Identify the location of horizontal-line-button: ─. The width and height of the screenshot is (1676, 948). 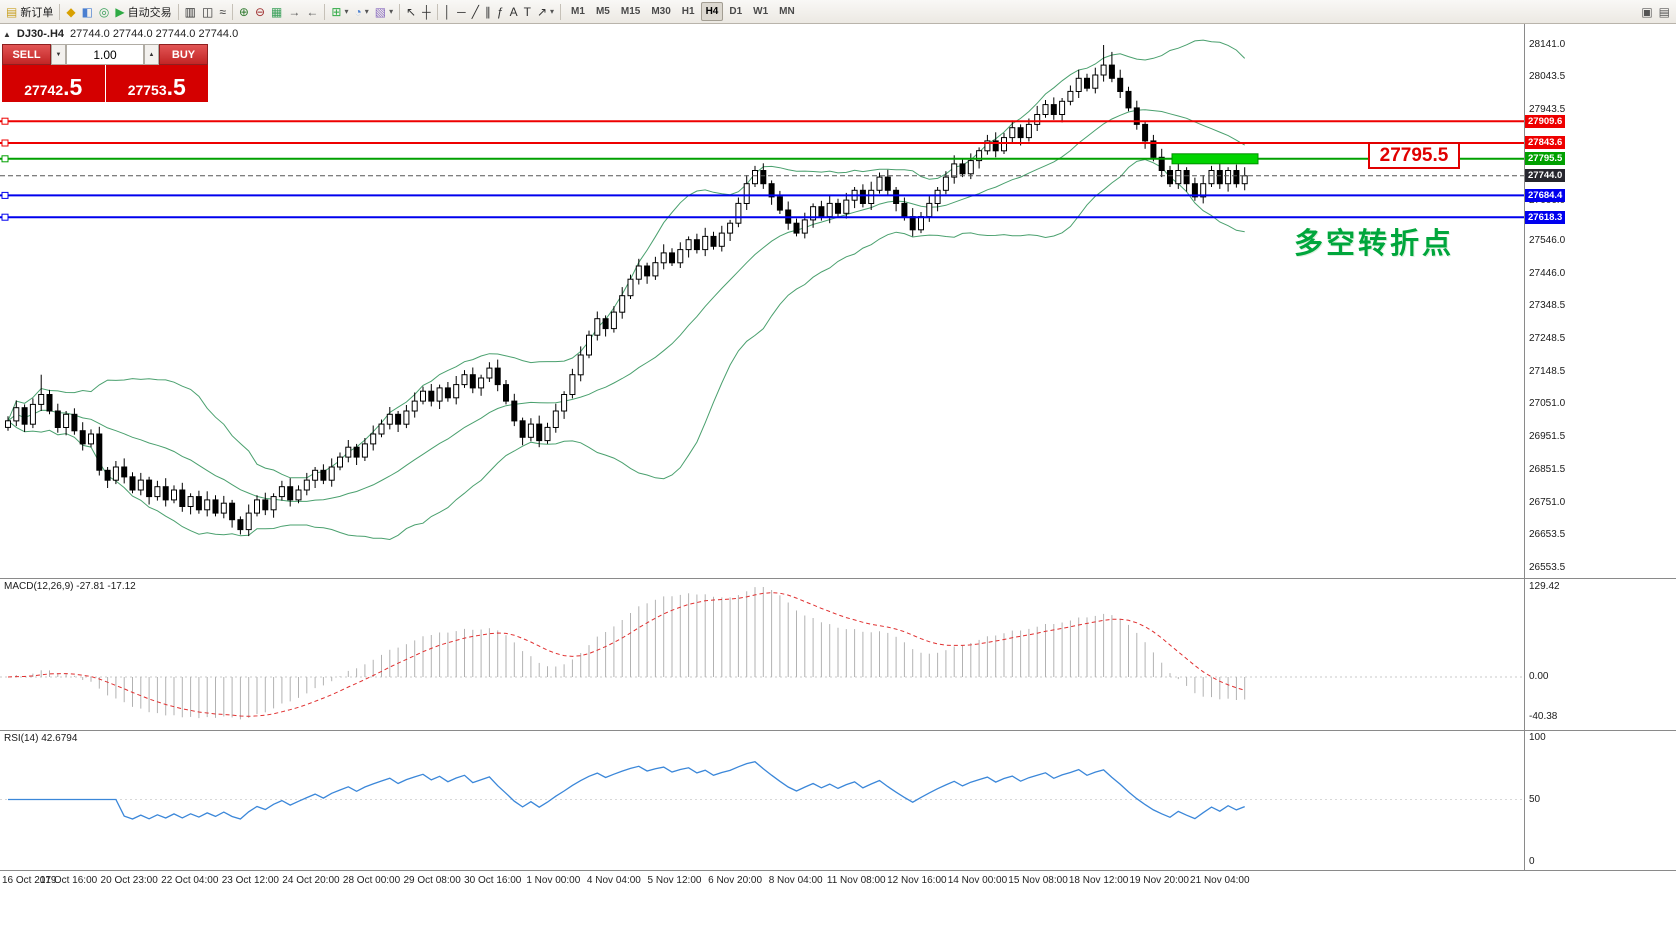
(461, 12).